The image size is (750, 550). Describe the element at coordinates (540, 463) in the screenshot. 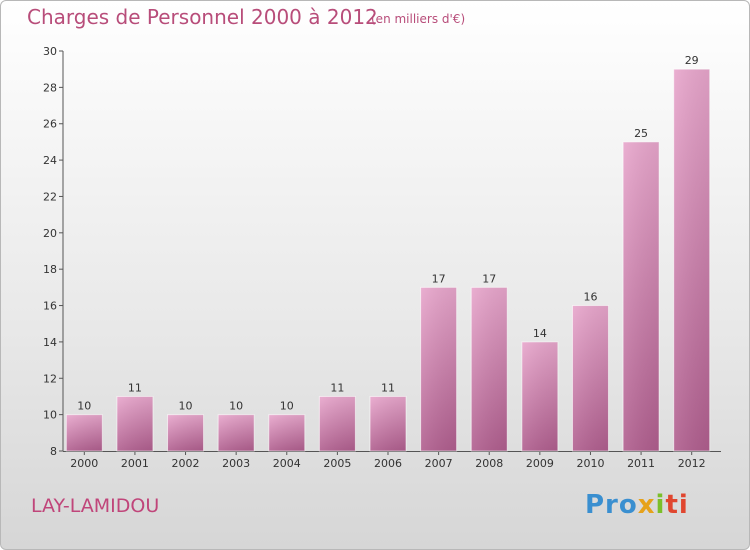

I see `x-tick-label: 2009` at that location.